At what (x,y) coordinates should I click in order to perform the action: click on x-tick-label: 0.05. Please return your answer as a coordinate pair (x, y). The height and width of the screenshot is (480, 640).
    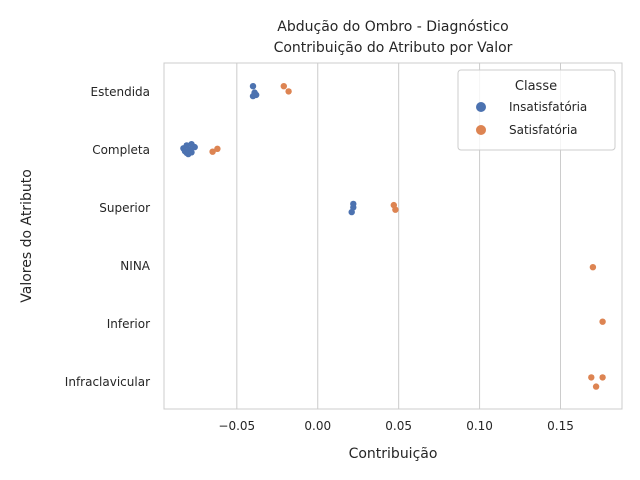
    Looking at the image, I should click on (398, 426).